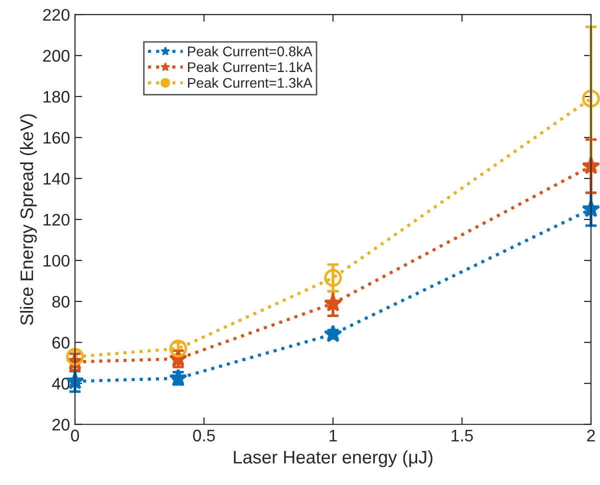 The image size is (600, 485). I want to click on y-tick-label: 80, so click(61, 302).